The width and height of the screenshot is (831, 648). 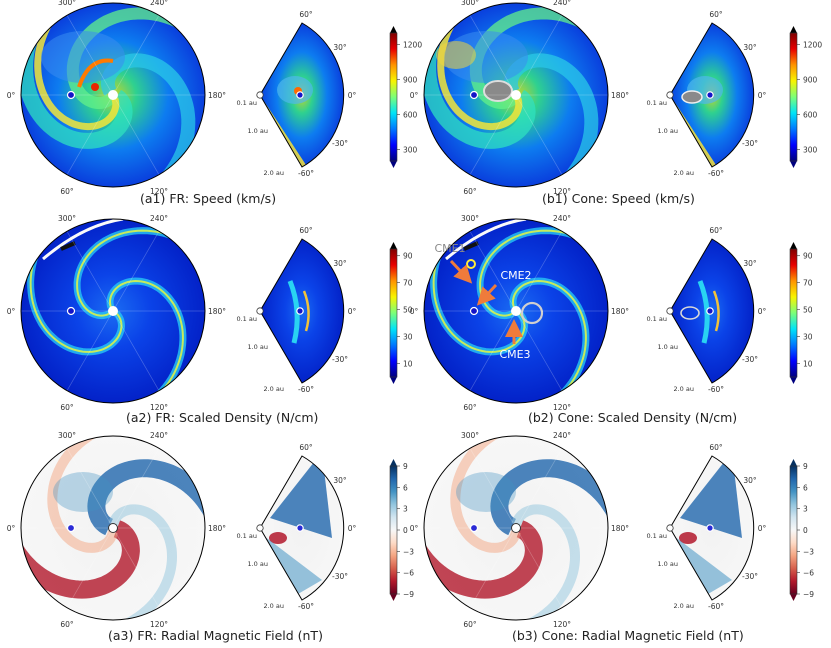 I want to click on cme-core, so click(x=95, y=87).